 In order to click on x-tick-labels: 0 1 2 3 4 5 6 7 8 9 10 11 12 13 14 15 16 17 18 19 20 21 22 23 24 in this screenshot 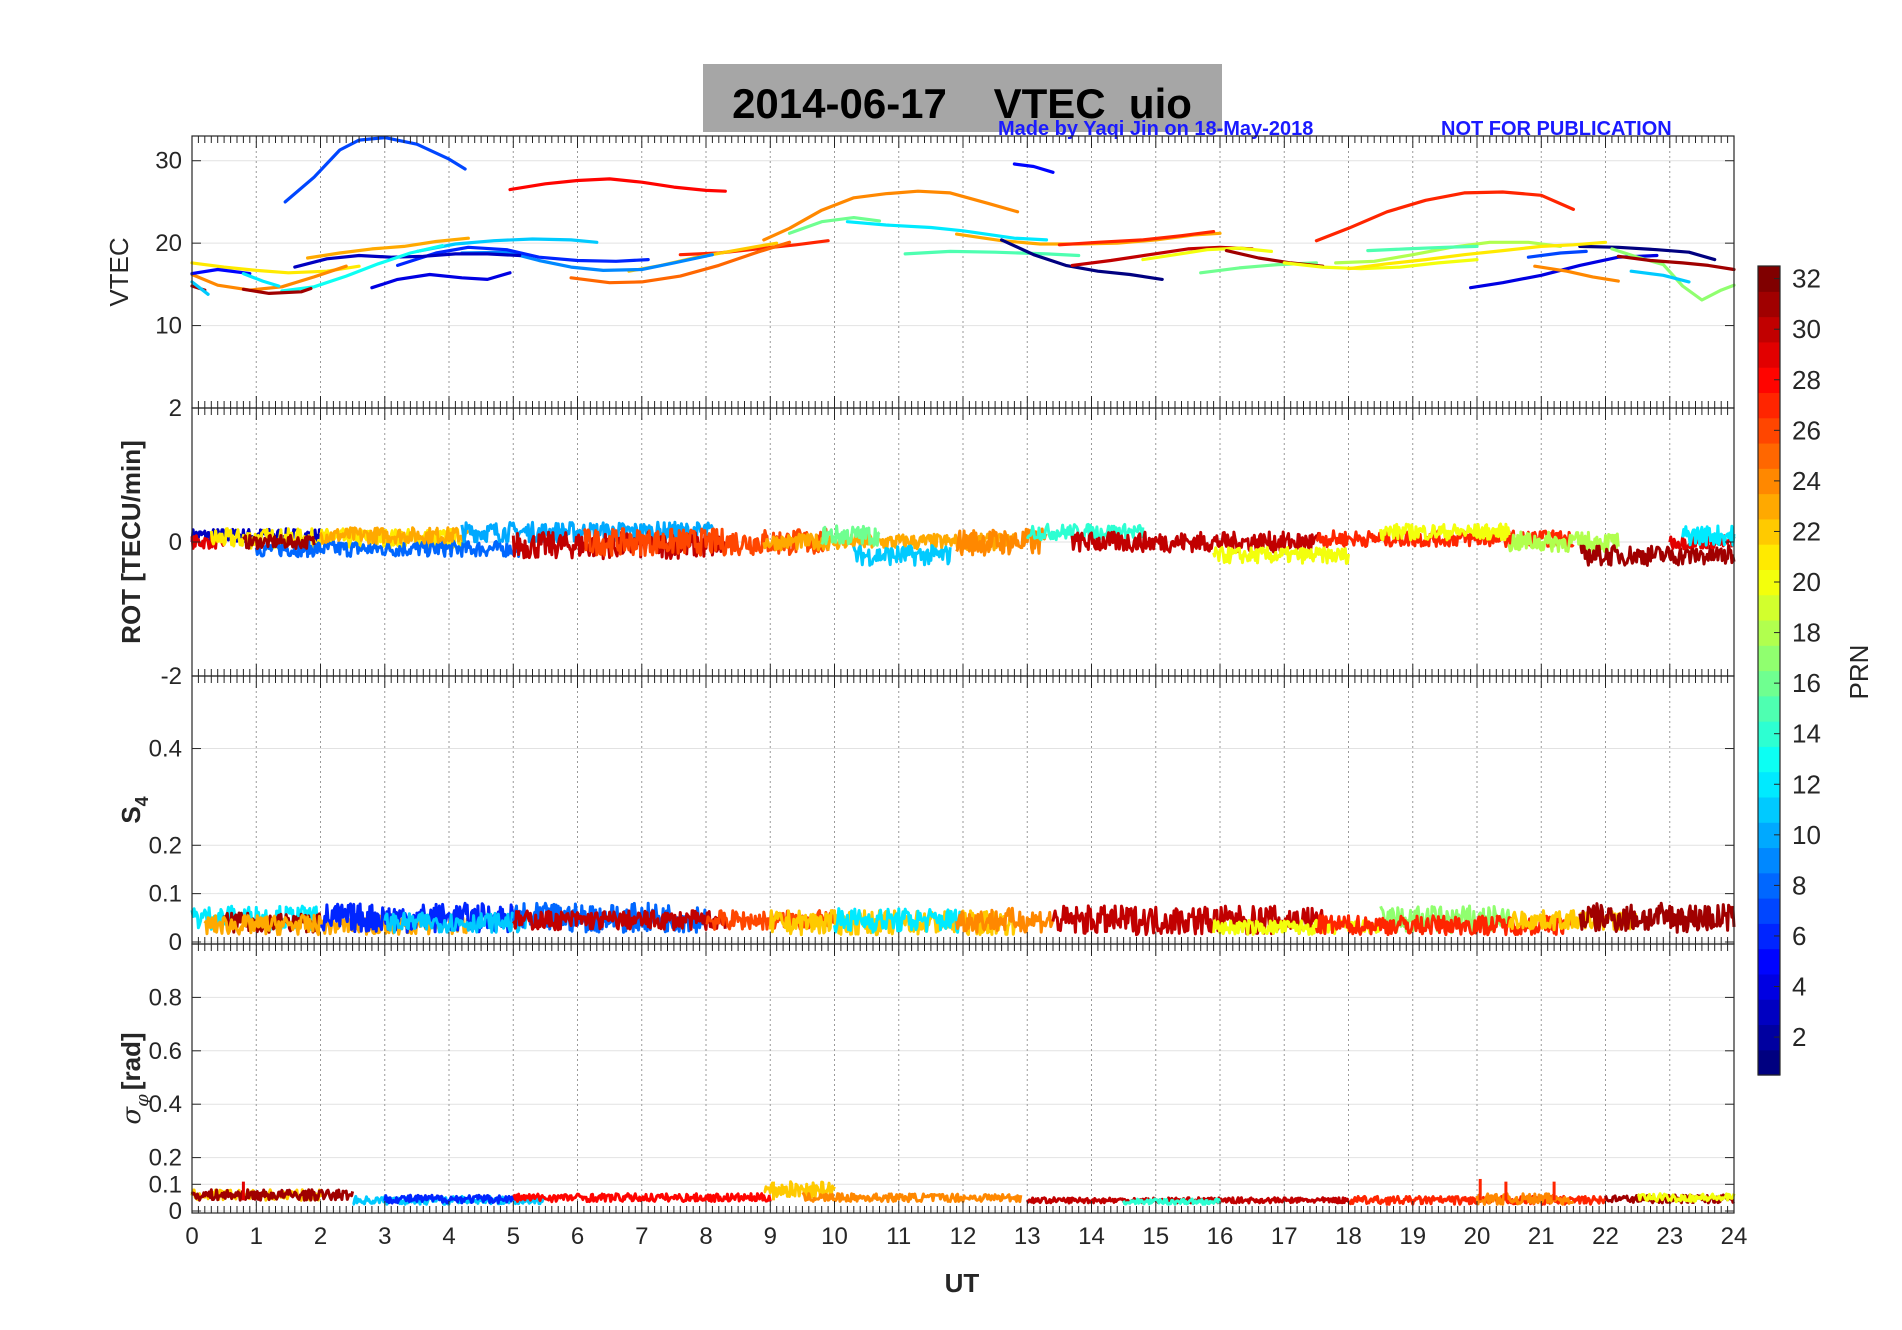, I will do `click(966, 1236)`.